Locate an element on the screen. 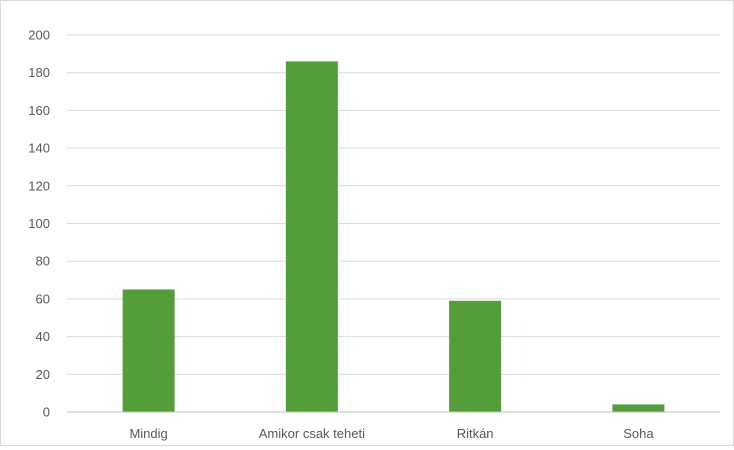 This screenshot has width=734, height=450. bar-mindig is located at coordinates (148, 350).